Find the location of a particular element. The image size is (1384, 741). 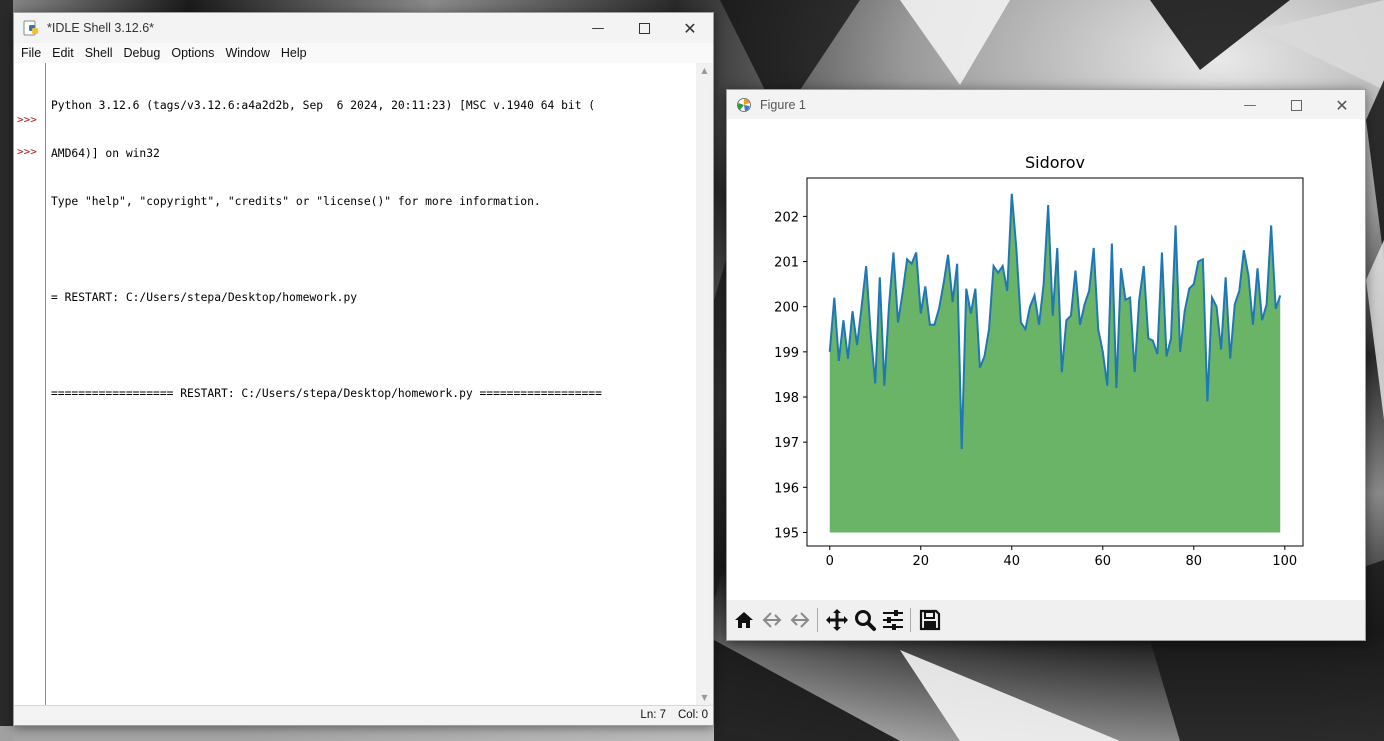

prompt-gutter is located at coordinates (29, 384).